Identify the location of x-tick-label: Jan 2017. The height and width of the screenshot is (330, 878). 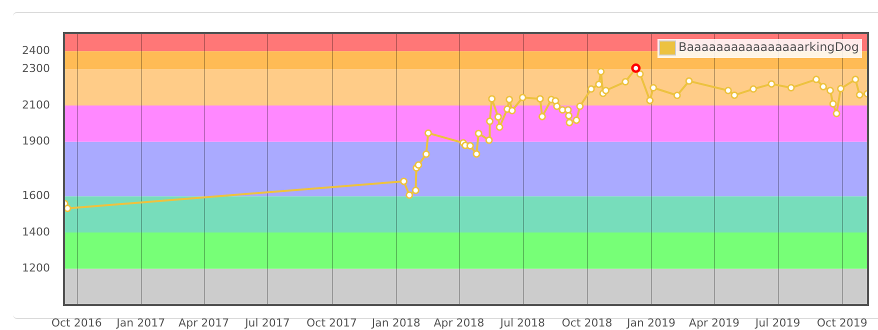
(141, 323).